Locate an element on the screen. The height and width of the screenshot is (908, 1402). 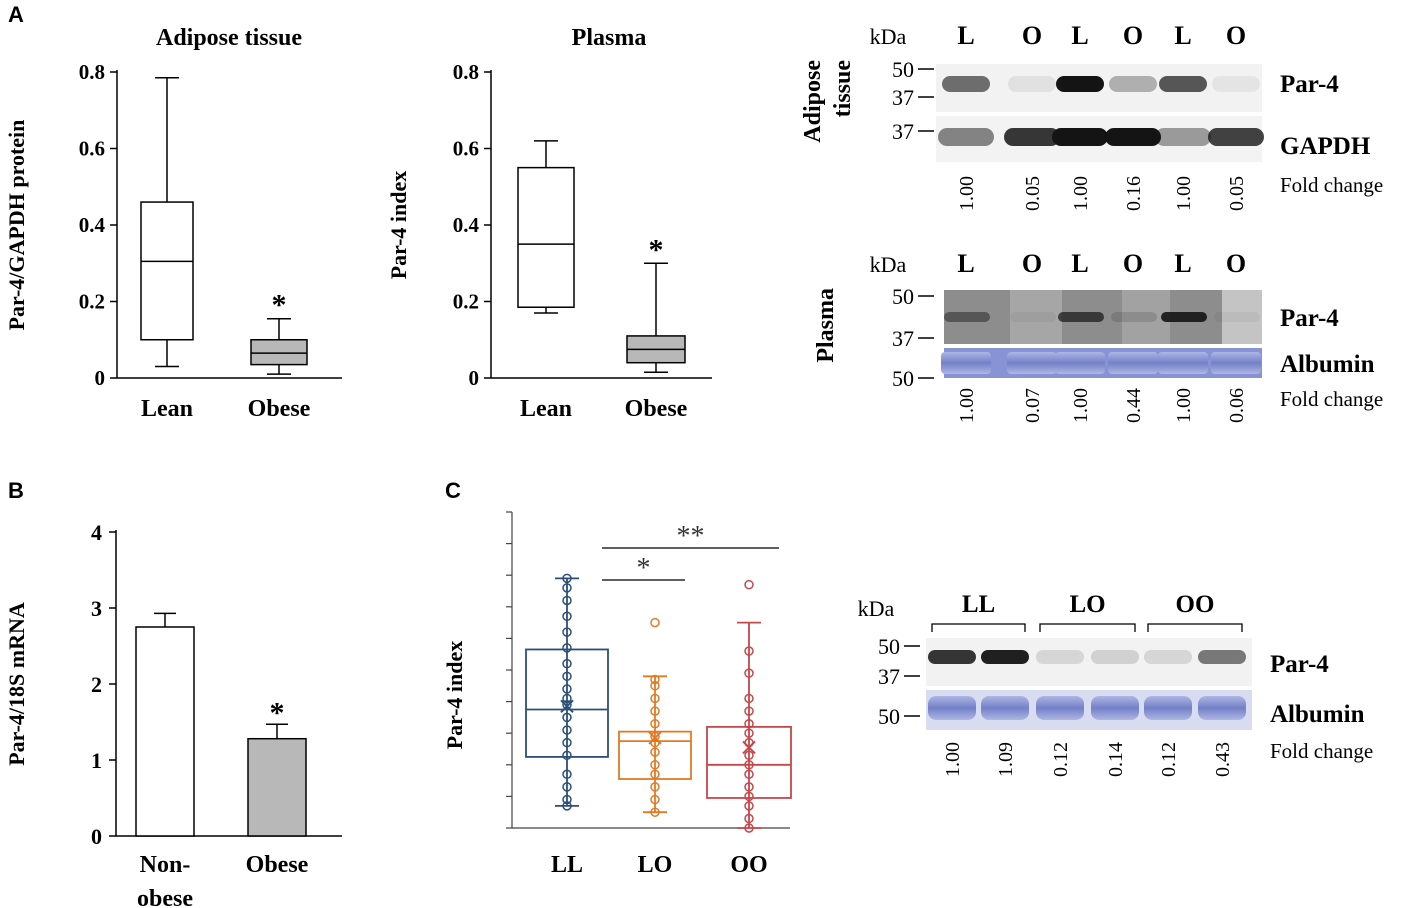
blot-side-label: Adipose is located at coordinates (813, 101).